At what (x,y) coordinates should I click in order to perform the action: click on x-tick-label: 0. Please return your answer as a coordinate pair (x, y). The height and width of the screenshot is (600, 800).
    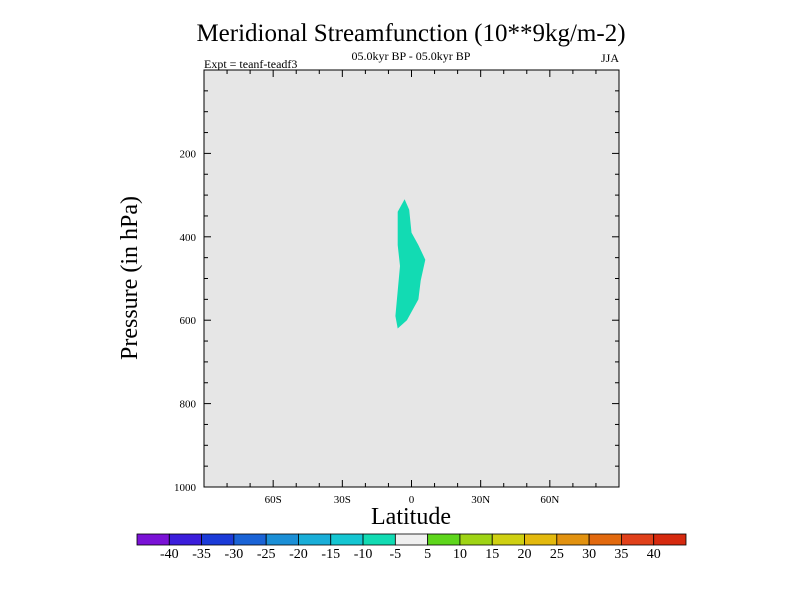
    Looking at the image, I should click on (412, 500).